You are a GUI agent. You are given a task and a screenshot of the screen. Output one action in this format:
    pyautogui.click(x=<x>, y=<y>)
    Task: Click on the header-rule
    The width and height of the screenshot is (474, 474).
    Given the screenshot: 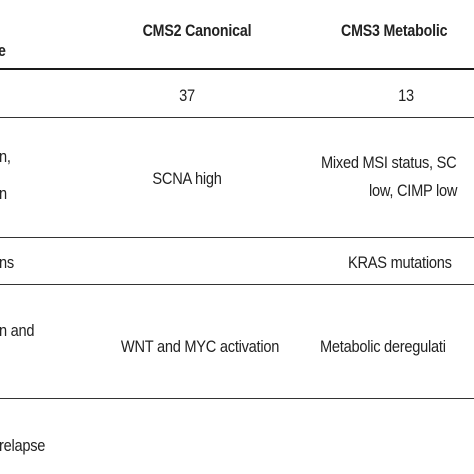 What is the action you would take?
    pyautogui.click(x=237, y=69)
    